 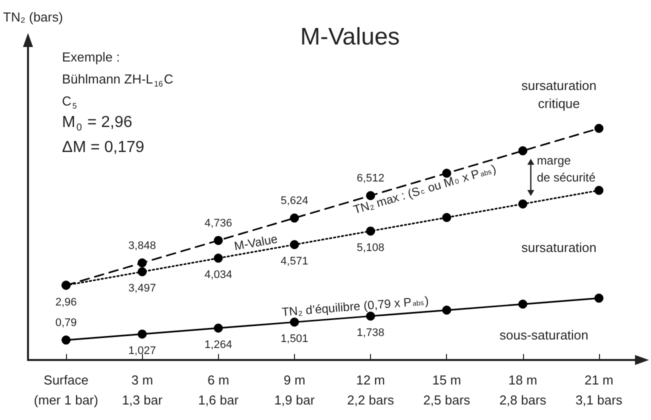 I want to click on data-label: 1,501, so click(x=294, y=339).